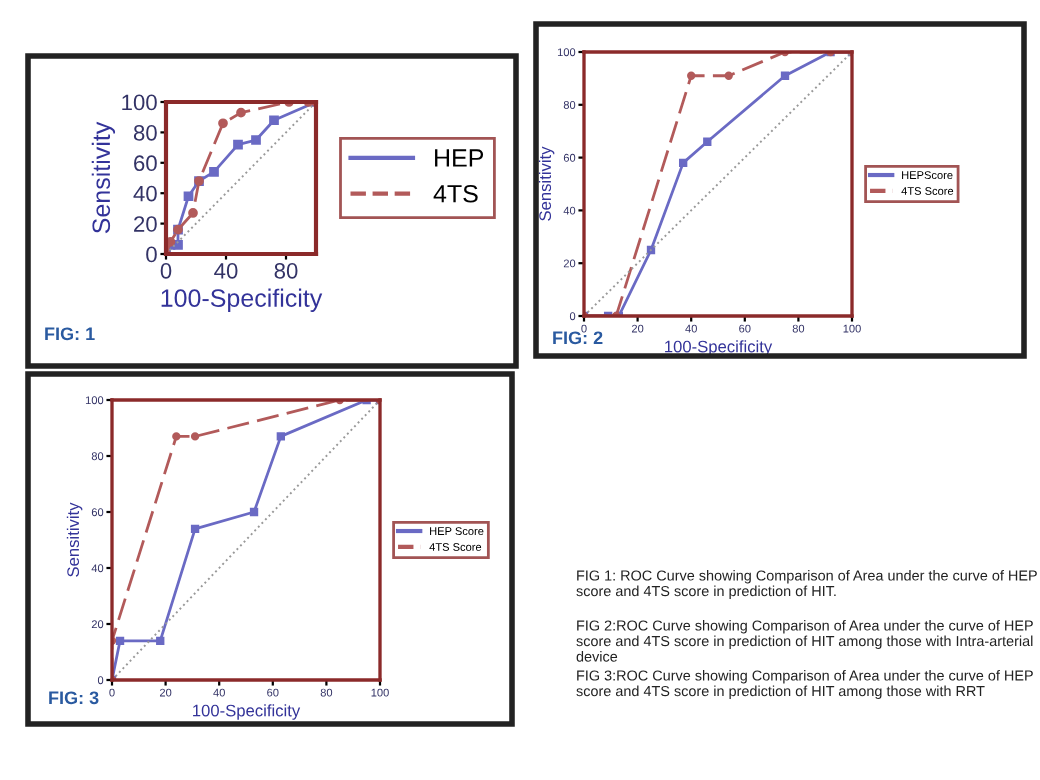 The height and width of the screenshot is (780, 1040). Describe the element at coordinates (459, 158) in the screenshot. I see `legend-label: HEP` at that location.